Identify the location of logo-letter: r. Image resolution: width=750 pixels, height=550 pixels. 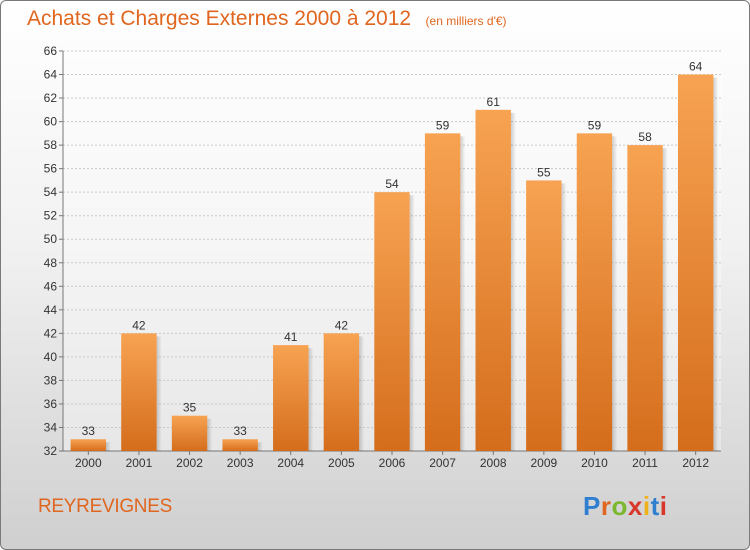
(606, 506).